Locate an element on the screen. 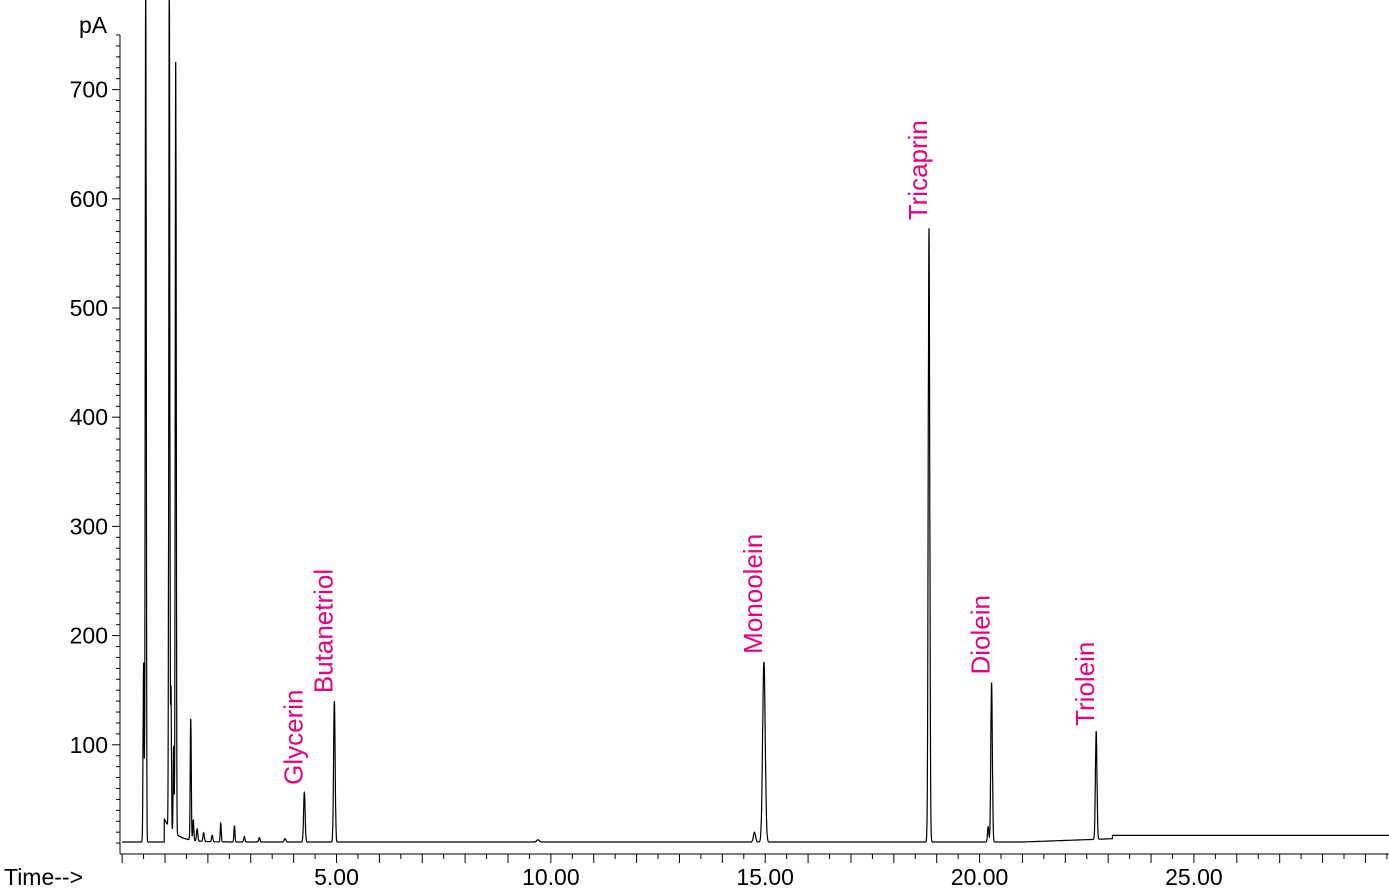 The image size is (1389, 889). x-tick-label: 10.00 is located at coordinates (551, 876).